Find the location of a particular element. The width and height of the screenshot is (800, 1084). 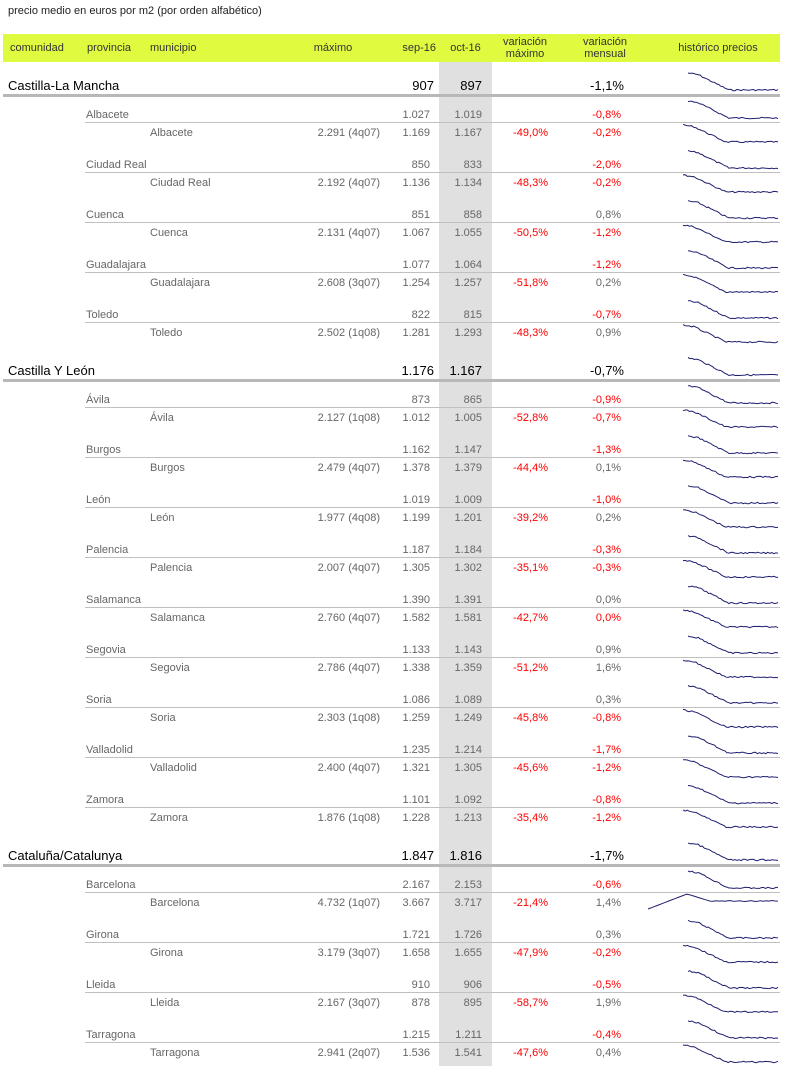

province-name: Palencia is located at coordinates (107, 550).